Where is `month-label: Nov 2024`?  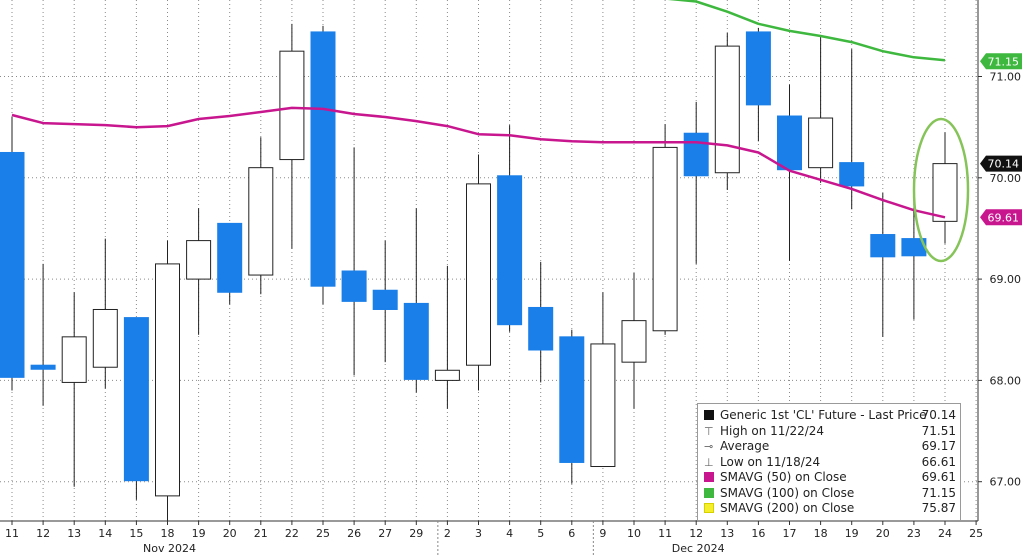
month-label: Nov 2024 is located at coordinates (169, 548).